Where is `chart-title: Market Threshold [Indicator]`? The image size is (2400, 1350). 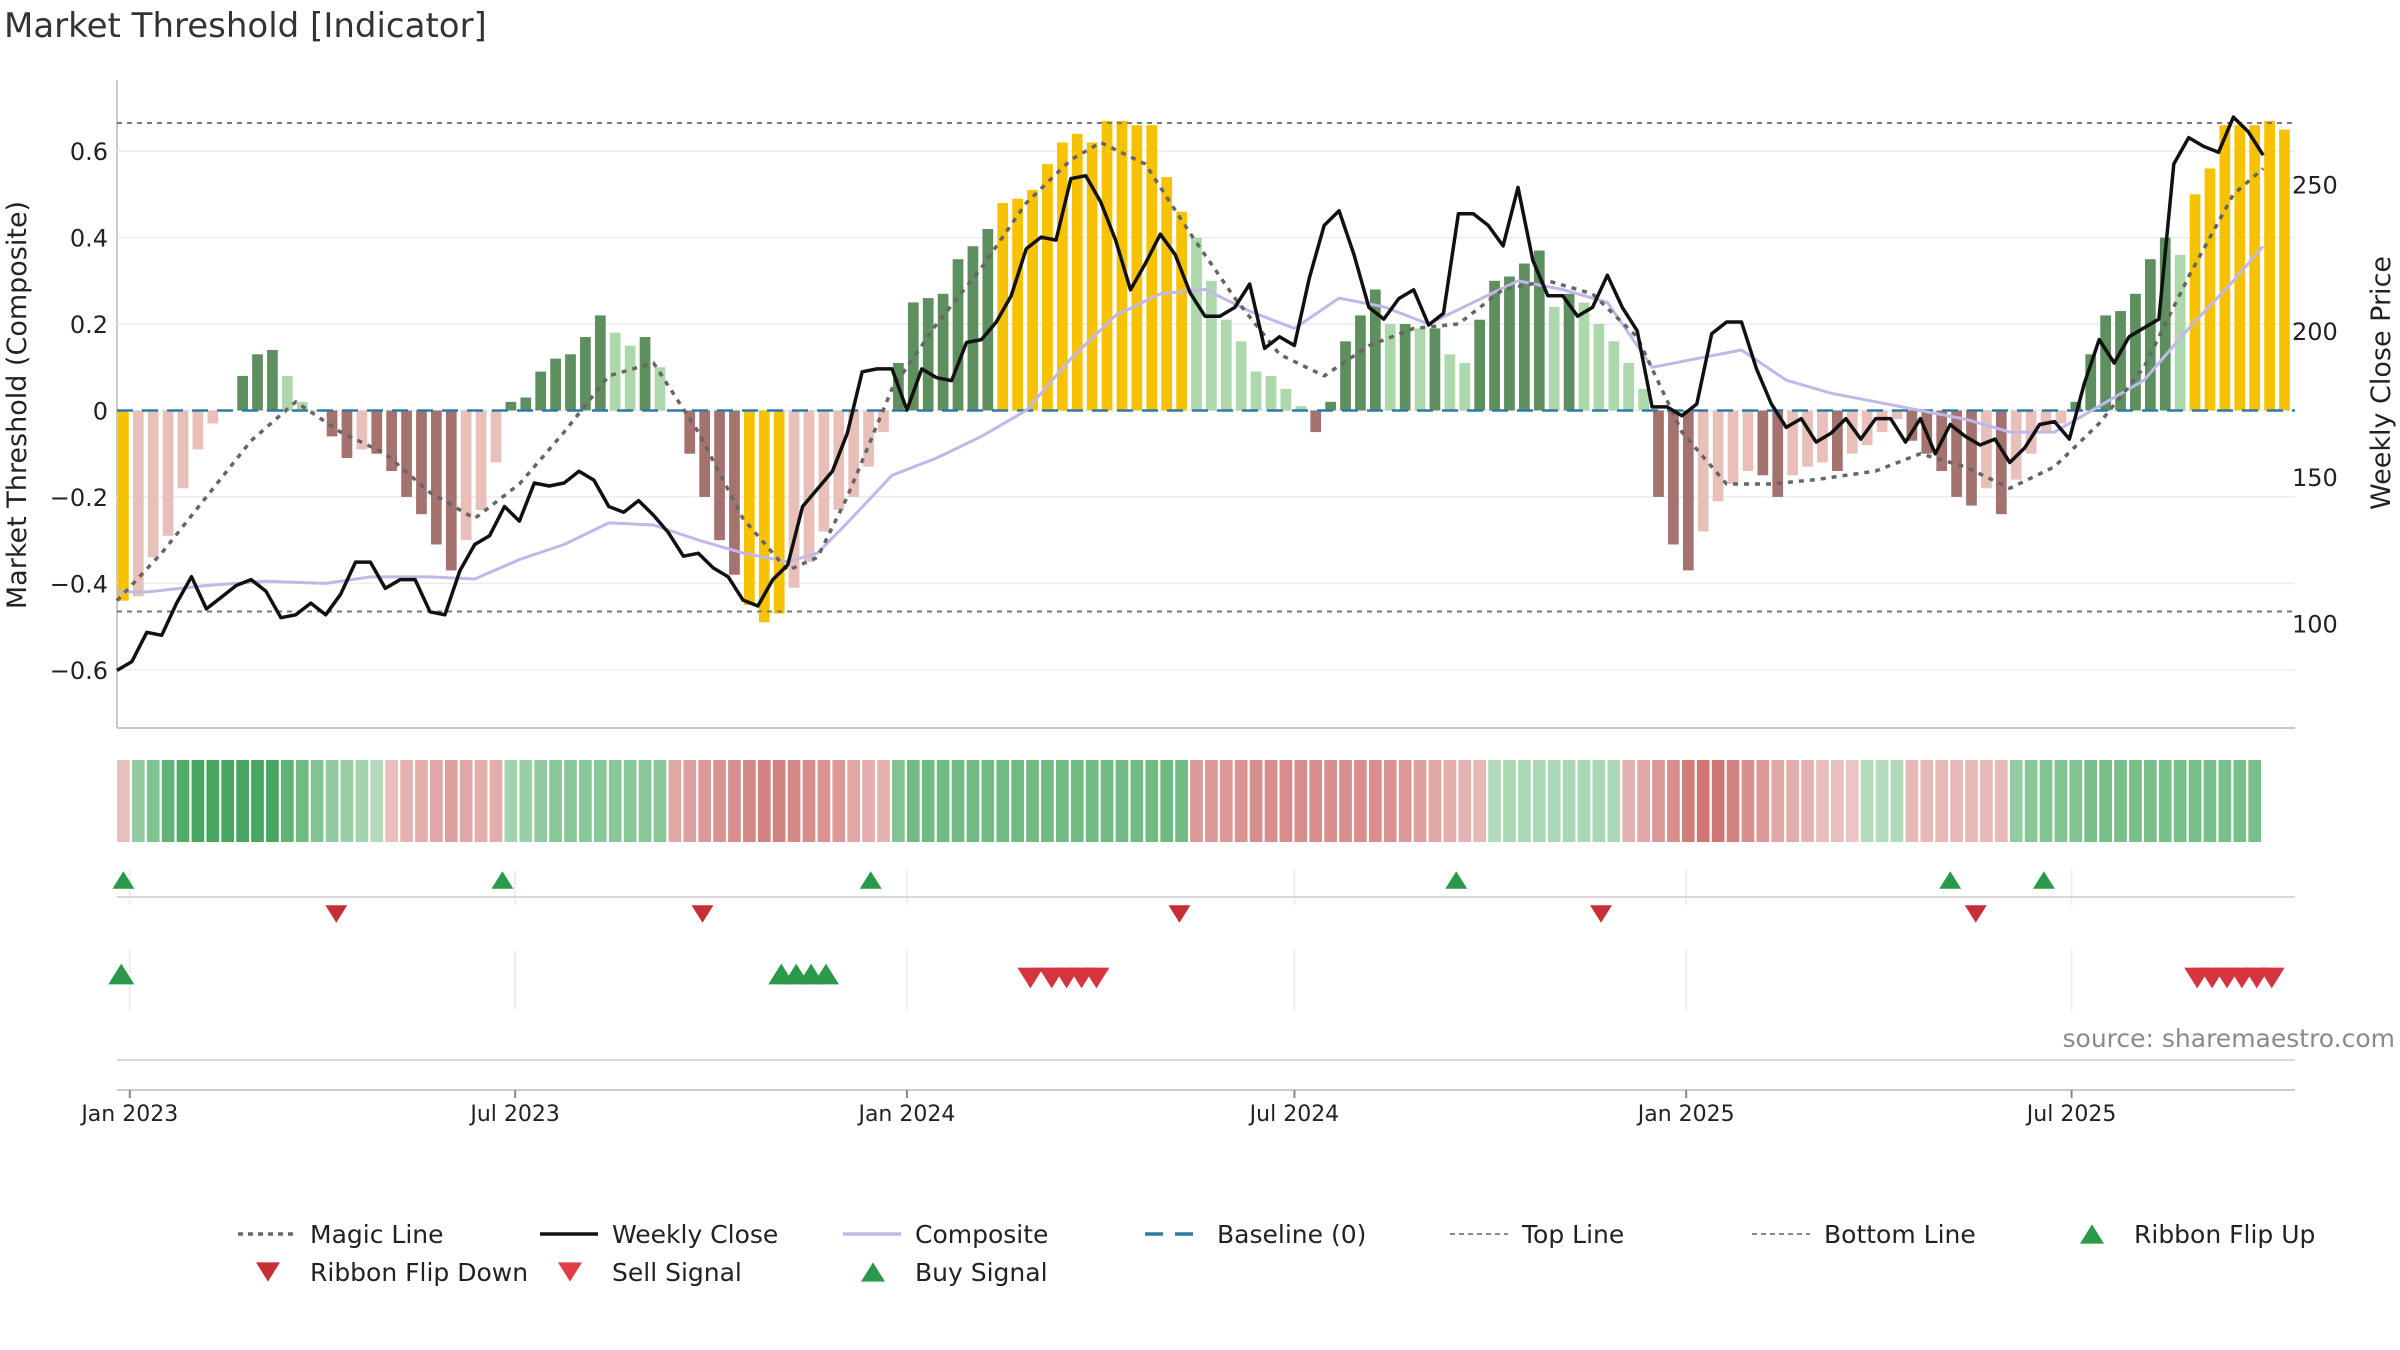 chart-title: Market Threshold [Indicator] is located at coordinates (245, 26).